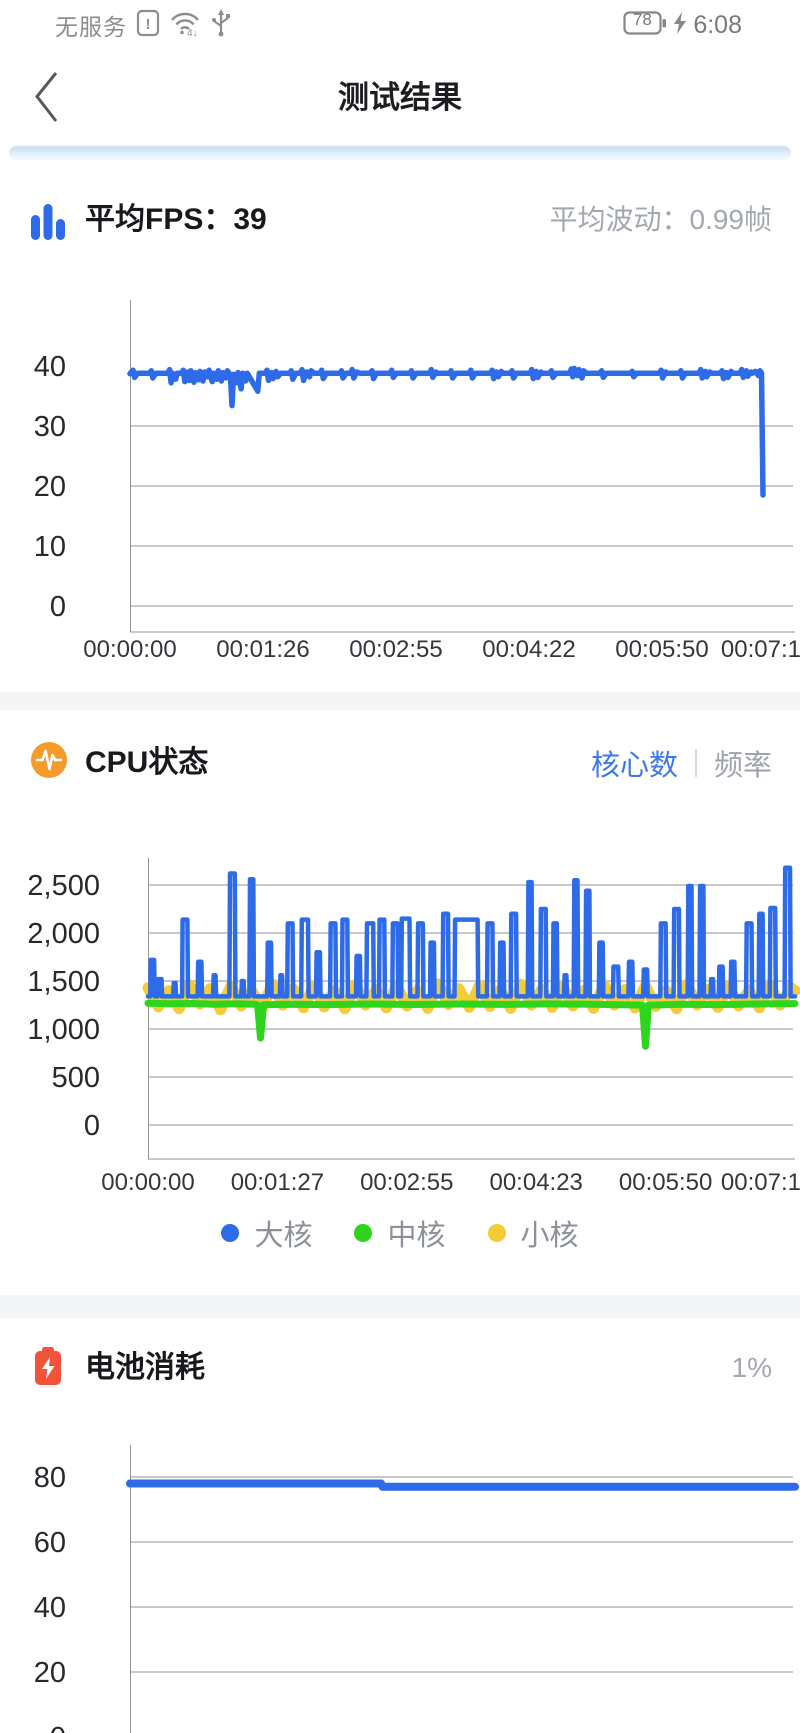  What do you see at coordinates (48, 1369) in the screenshot?
I see `battery-icon` at bounding box center [48, 1369].